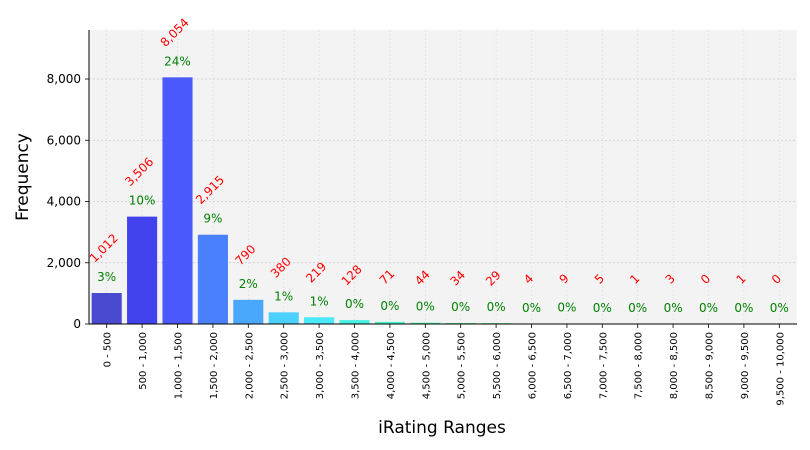  Describe the element at coordinates (64, 202) in the screenshot. I see `y-tick-label: 4,000` at that location.